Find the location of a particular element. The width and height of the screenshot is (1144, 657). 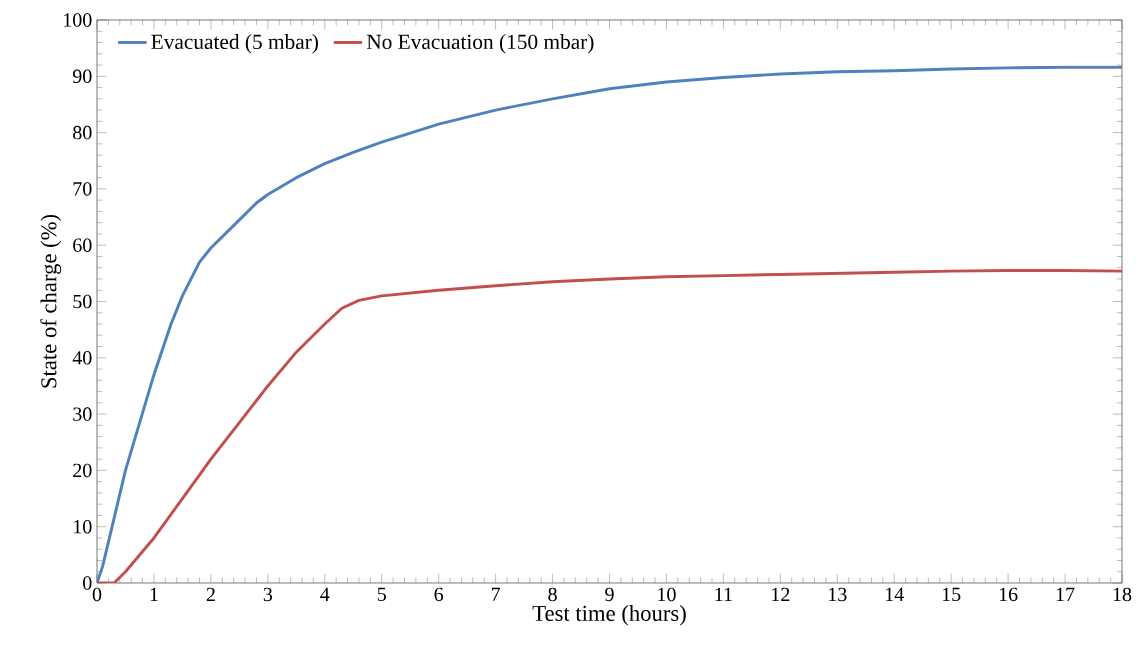

x-tick-label: 4 is located at coordinates (325, 594).